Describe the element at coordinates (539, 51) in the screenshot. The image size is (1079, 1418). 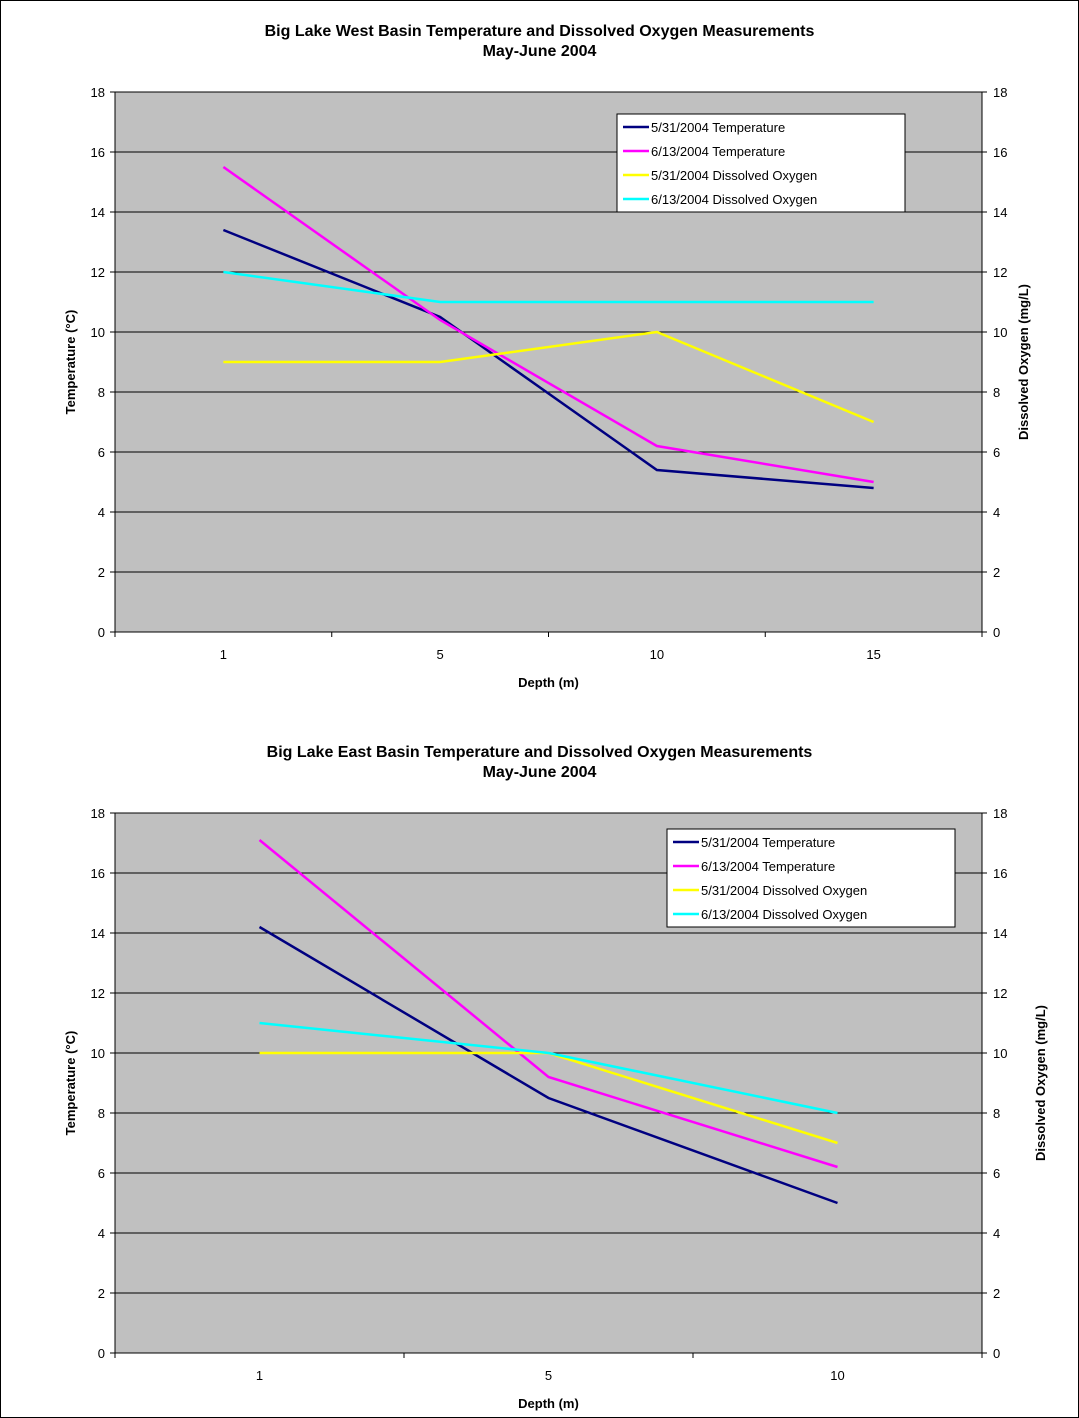
I see `chart-1-subtitle: May-June 2004` at that location.